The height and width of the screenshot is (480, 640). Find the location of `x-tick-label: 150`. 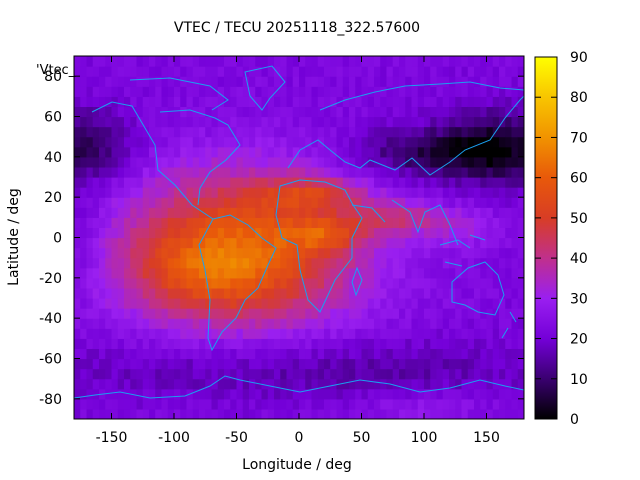

x-tick-label: 150 is located at coordinates (486, 438).